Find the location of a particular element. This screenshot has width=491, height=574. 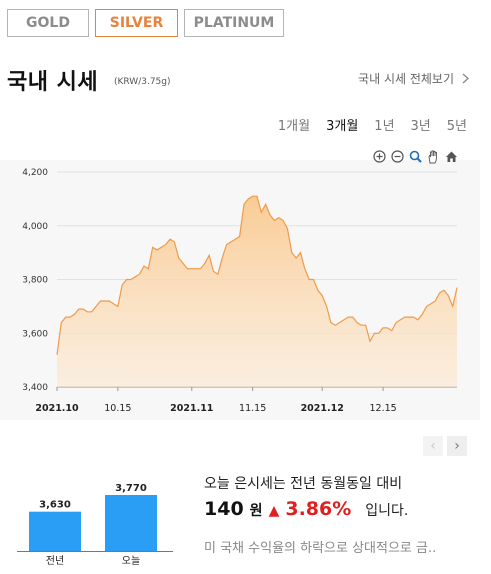

x-tick-label: 2021.10 is located at coordinates (57, 408).